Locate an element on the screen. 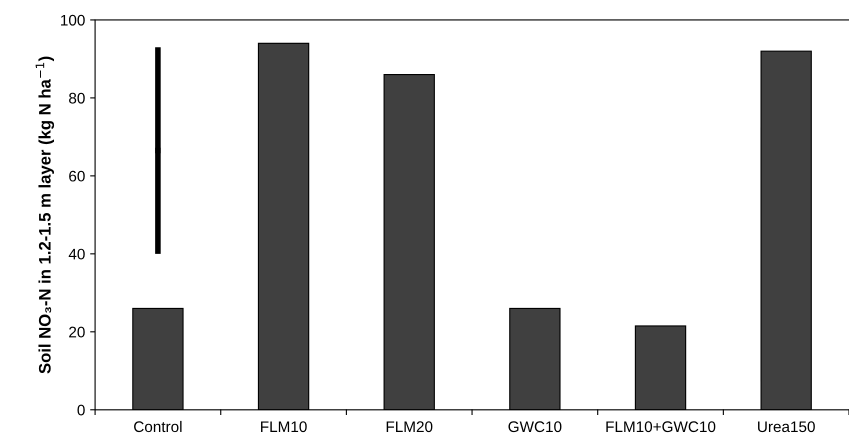 This screenshot has width=849, height=443. x-tick-label: FLM10+GWC10 is located at coordinates (661, 426).